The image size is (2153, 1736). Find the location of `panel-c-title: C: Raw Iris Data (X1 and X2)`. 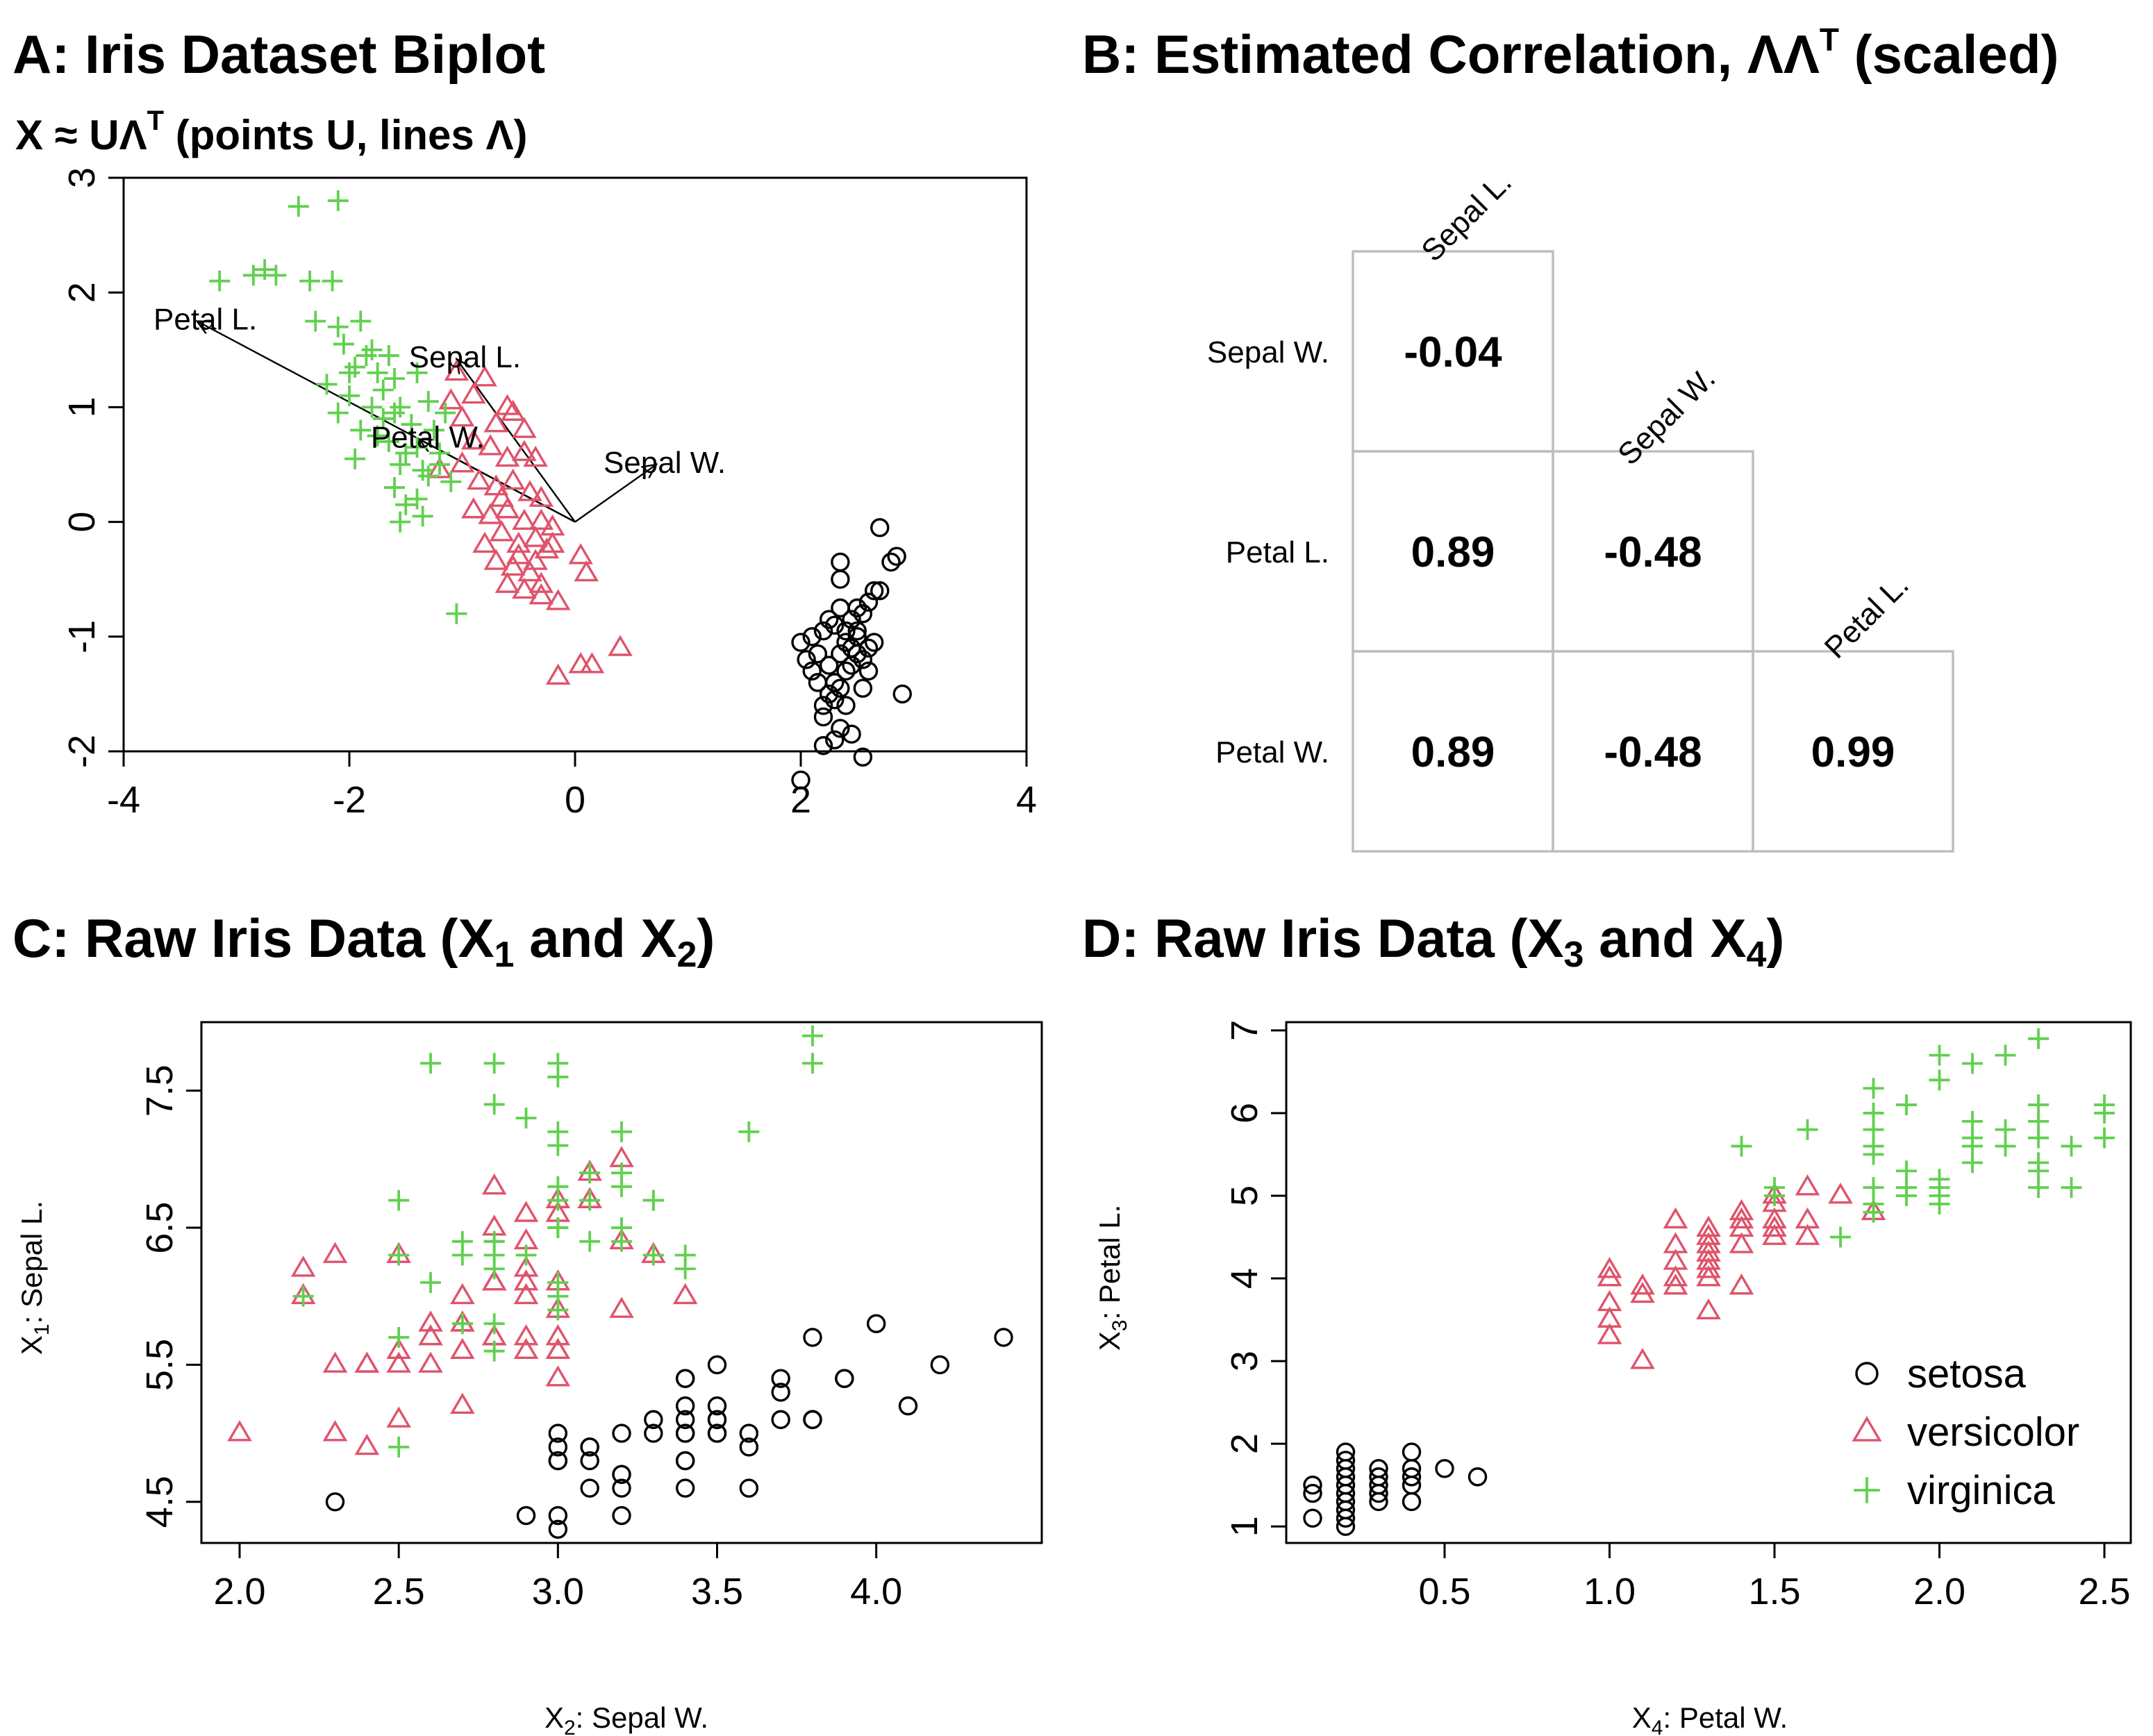

panel-c-title: C: Raw Iris Data (X1 and X2) is located at coordinates (364, 941).